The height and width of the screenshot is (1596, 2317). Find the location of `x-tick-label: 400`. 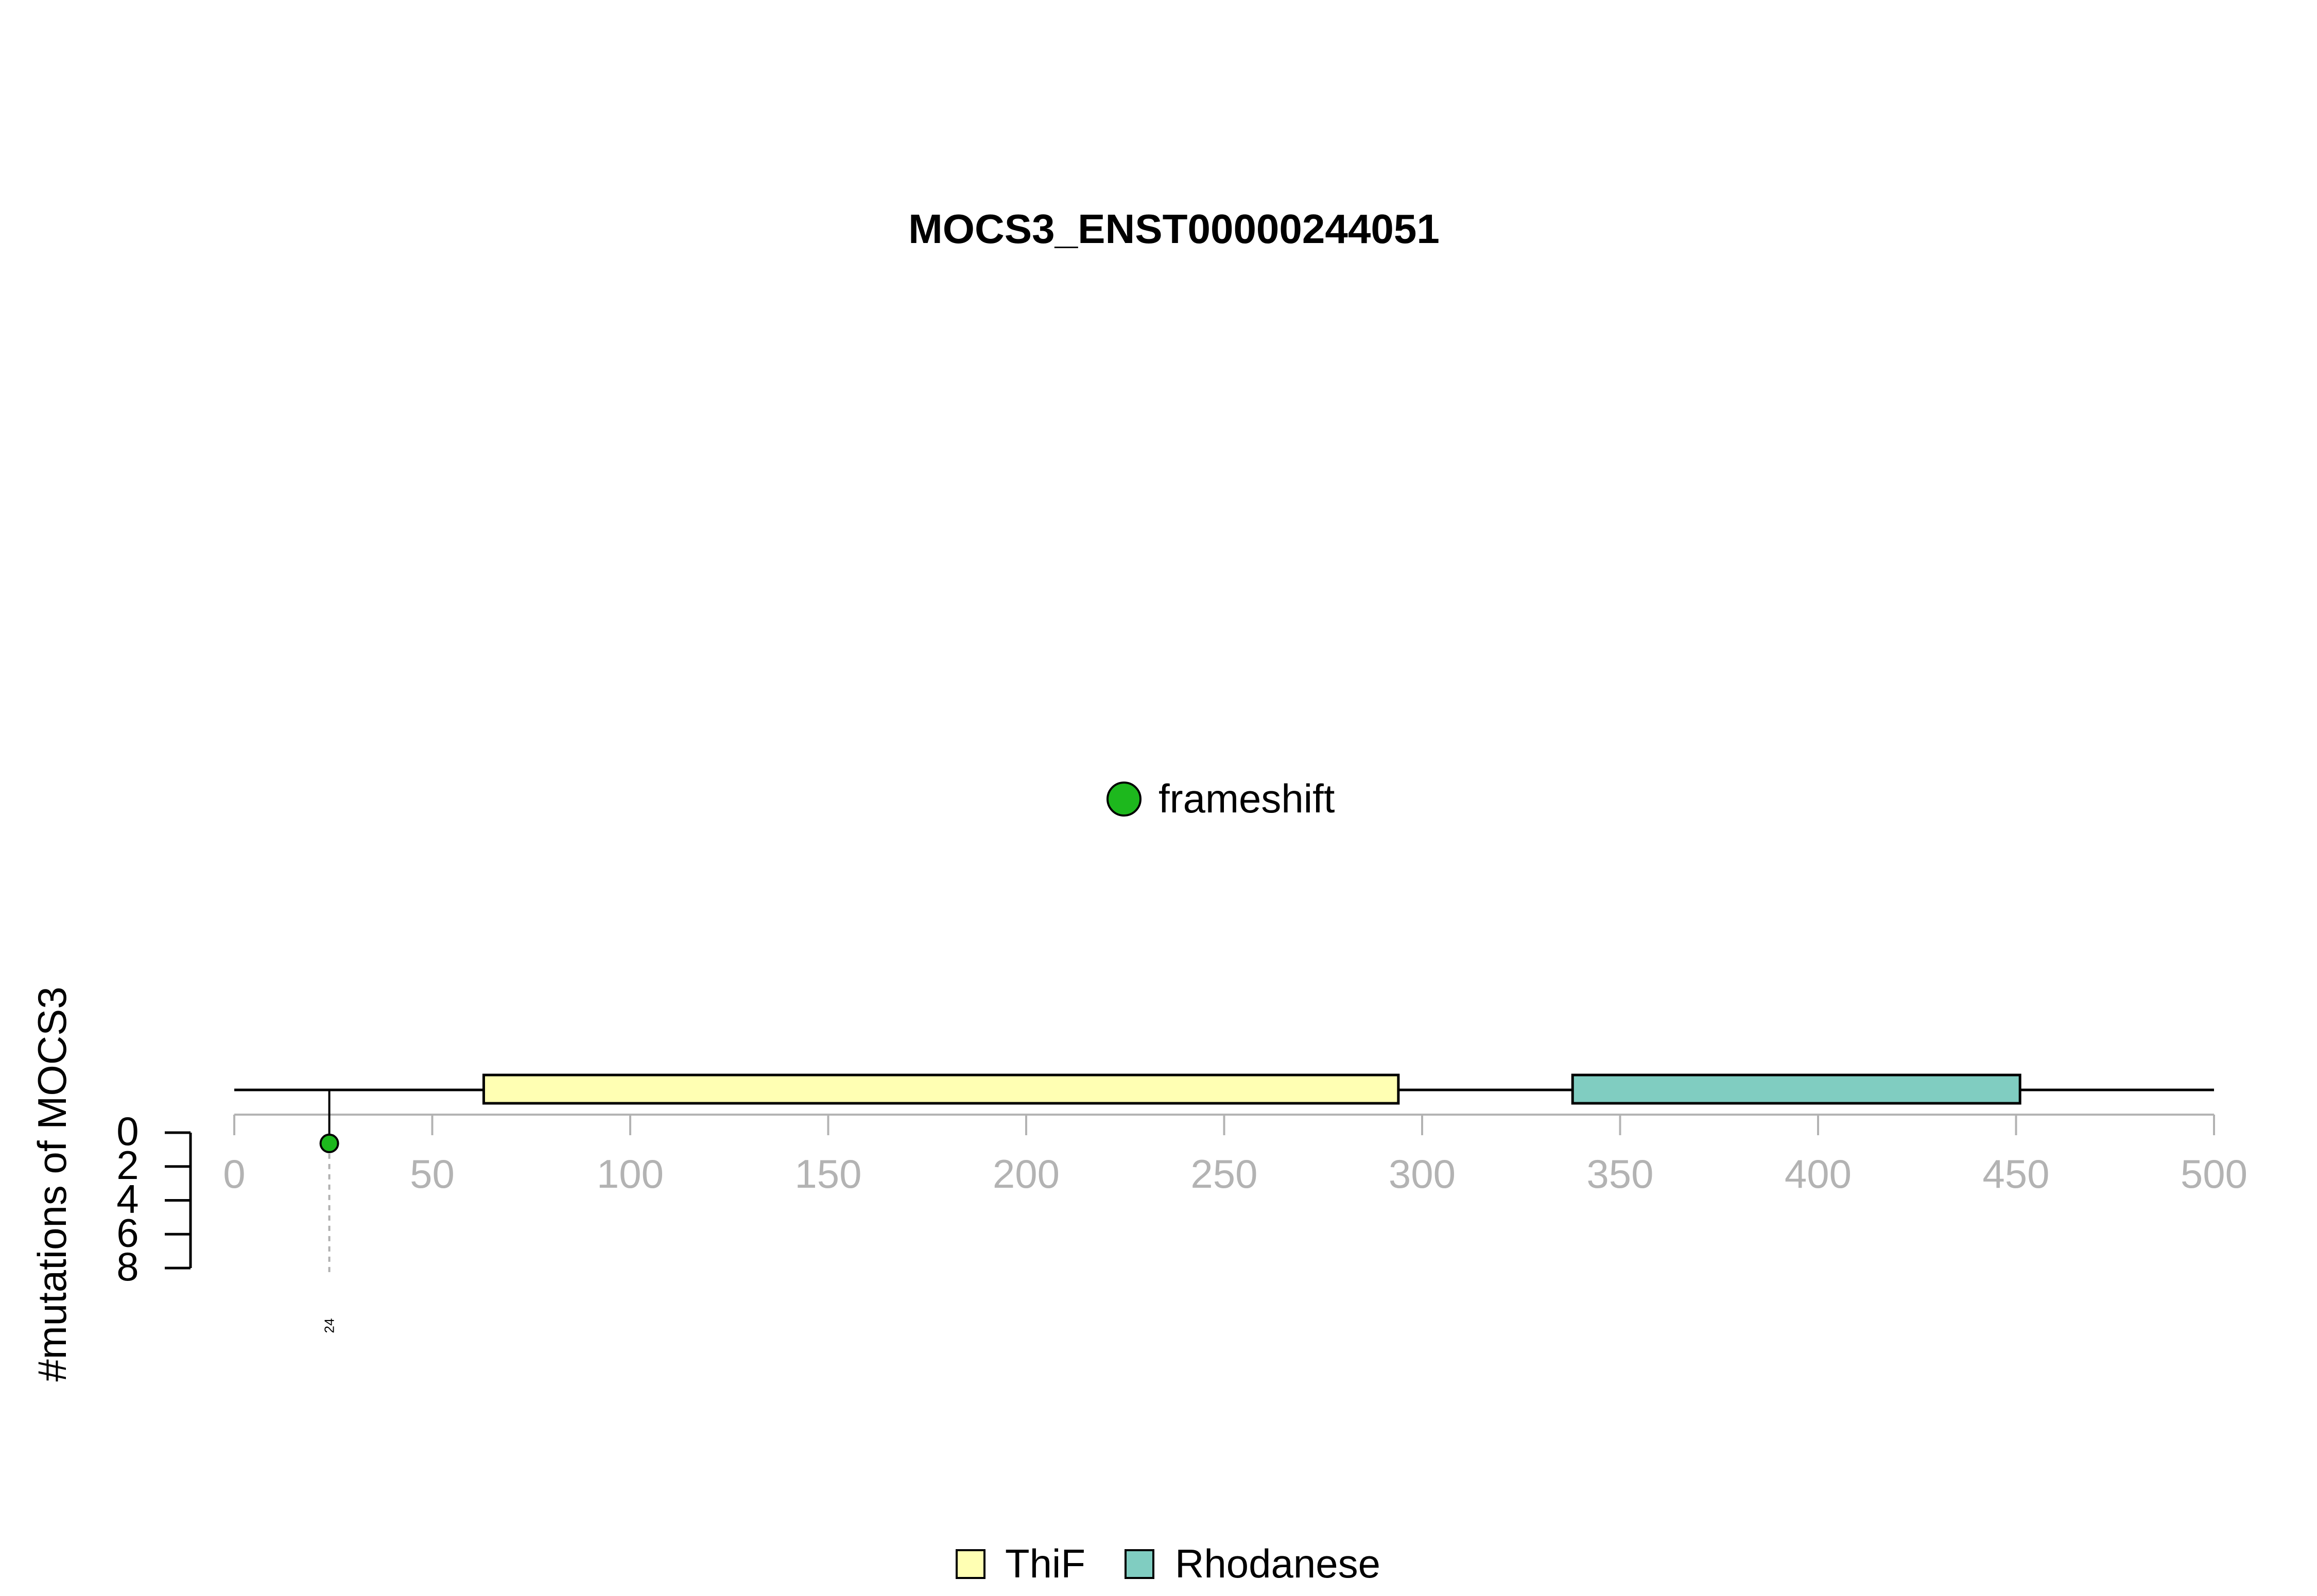

x-tick-label: 400 is located at coordinates (1818, 1173).